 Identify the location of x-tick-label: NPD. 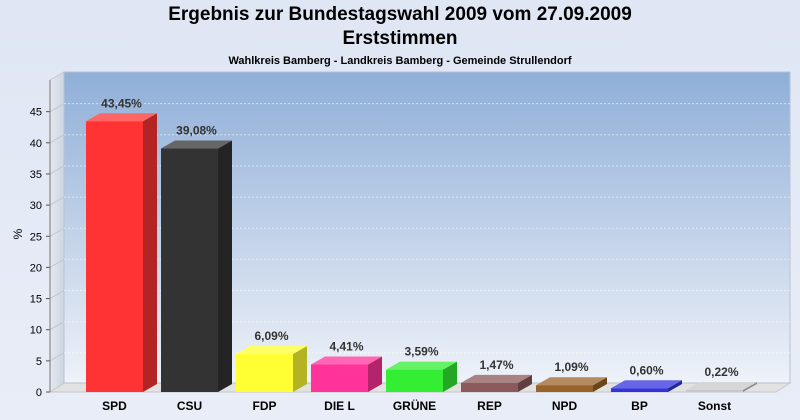
(565, 406).